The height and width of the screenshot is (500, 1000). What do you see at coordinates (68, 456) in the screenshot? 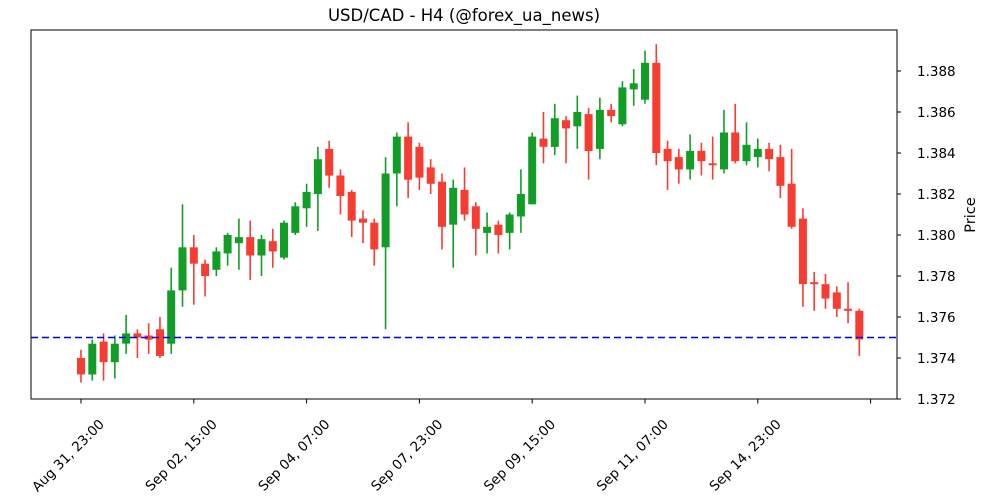
I see `x-tick-label: Aug 31, 23:00` at bounding box center [68, 456].